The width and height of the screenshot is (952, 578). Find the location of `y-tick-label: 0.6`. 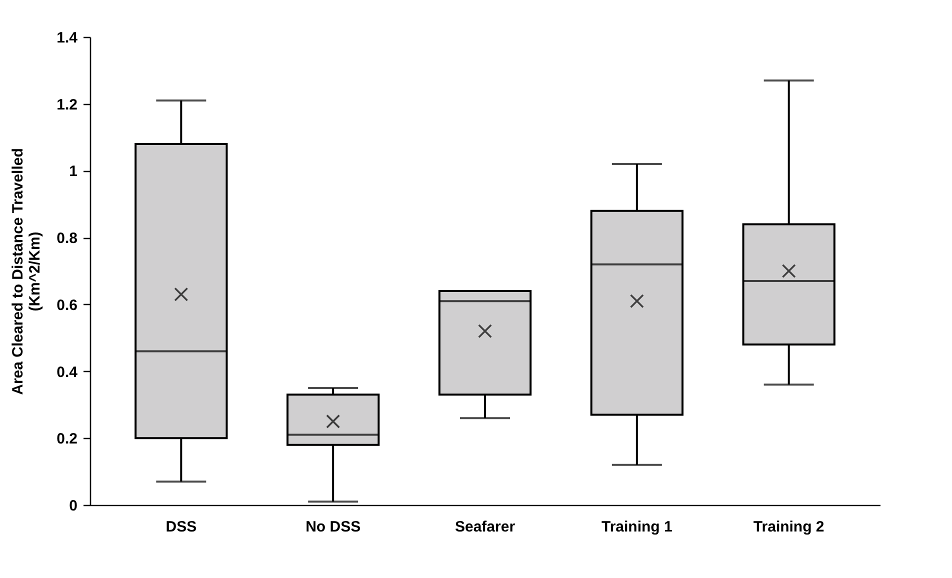

y-tick-label: 0.6 is located at coordinates (67, 305).